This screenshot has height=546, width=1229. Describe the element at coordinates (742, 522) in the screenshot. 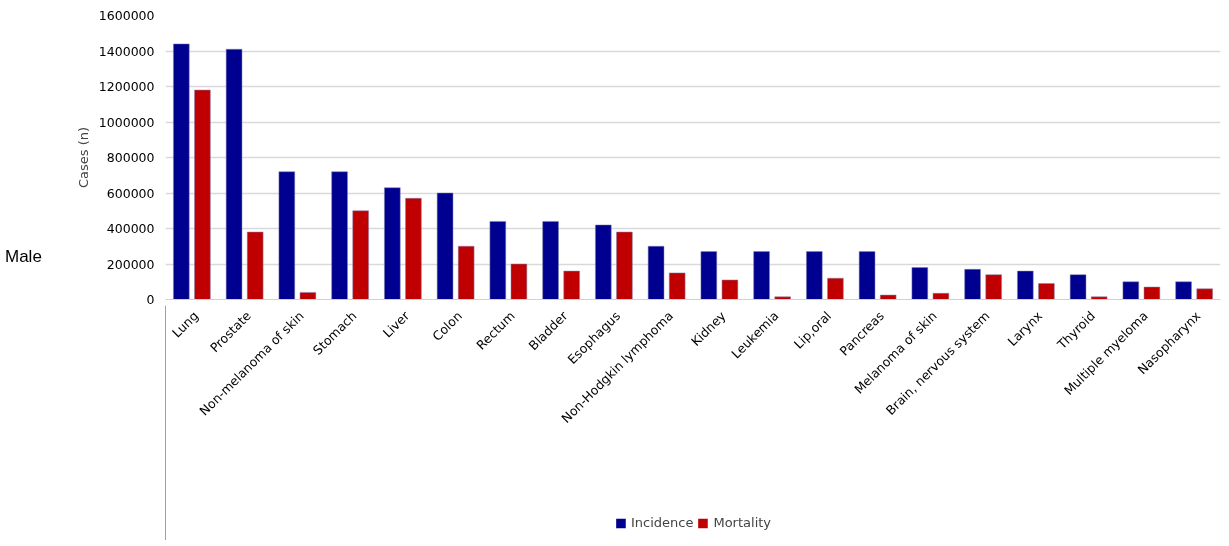

I see `legend-label: Mortality` at that location.